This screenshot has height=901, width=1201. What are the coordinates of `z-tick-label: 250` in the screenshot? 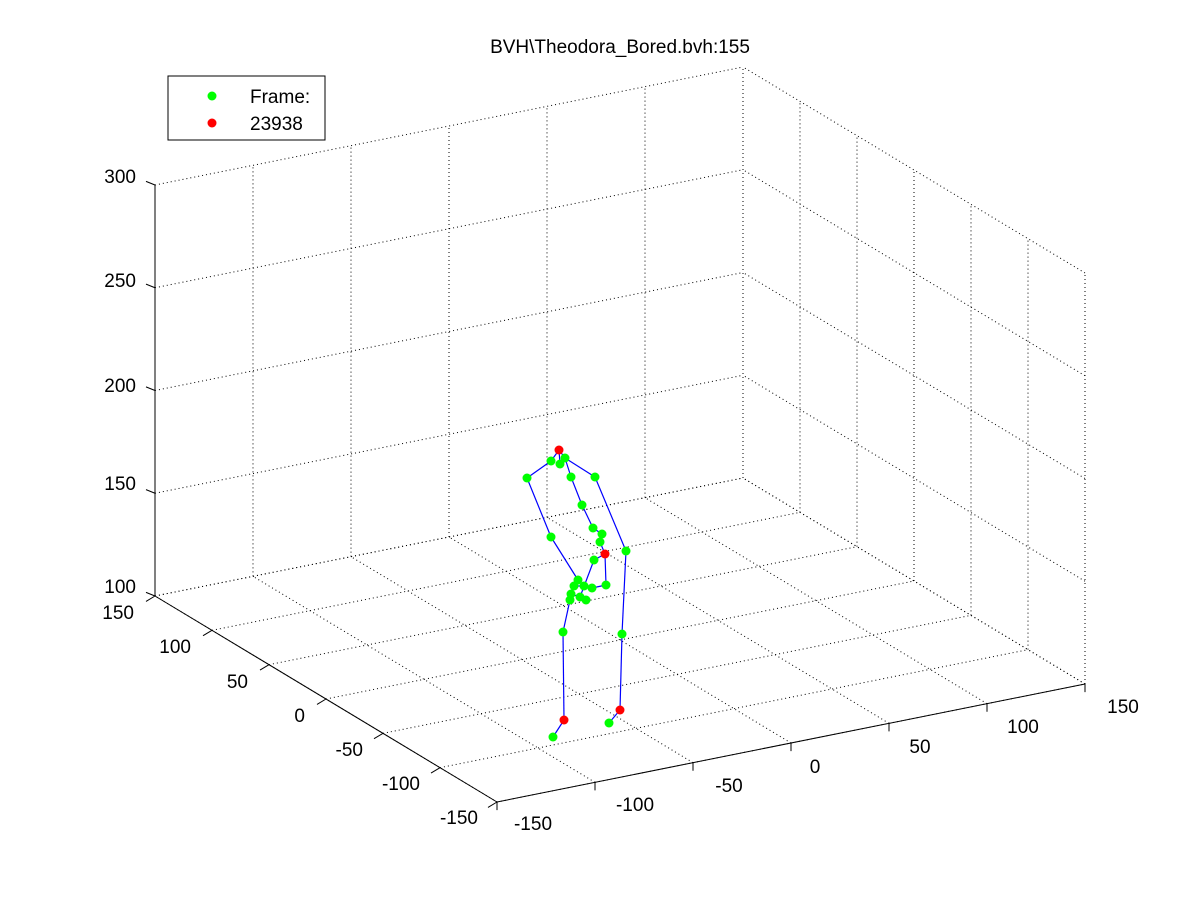 It's located at (120, 281).